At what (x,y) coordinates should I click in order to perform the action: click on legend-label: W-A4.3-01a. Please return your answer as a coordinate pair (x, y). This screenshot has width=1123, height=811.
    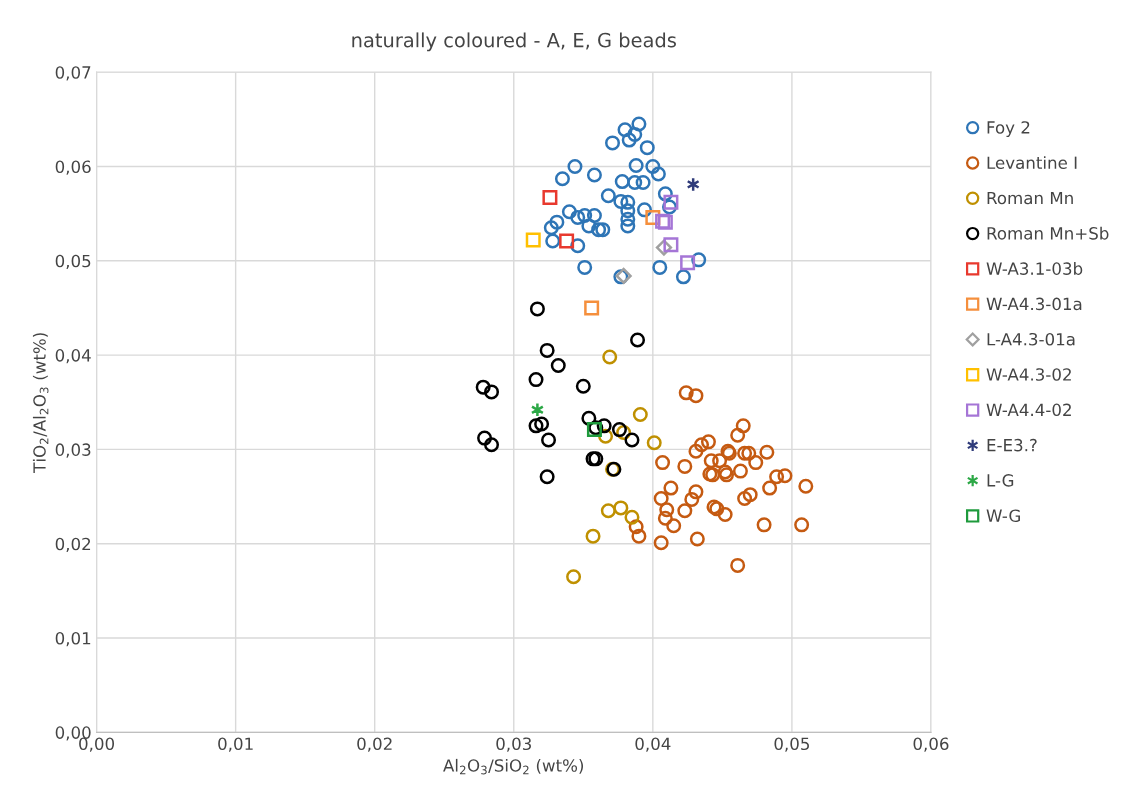
    Looking at the image, I should click on (1034, 304).